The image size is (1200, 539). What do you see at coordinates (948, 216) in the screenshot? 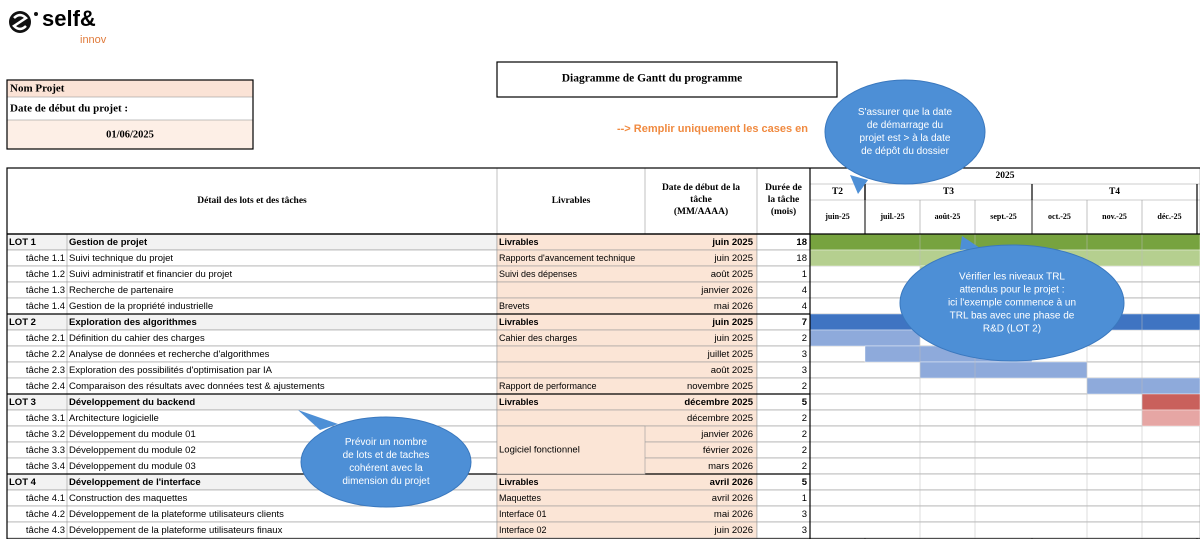
I see `month: août-25` at bounding box center [948, 216].